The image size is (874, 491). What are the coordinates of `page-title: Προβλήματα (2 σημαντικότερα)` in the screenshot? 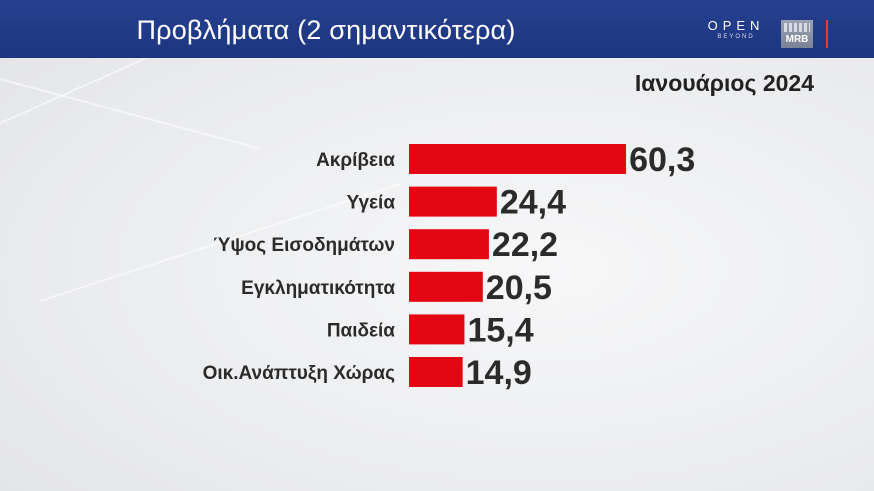 It's located at (326, 30).